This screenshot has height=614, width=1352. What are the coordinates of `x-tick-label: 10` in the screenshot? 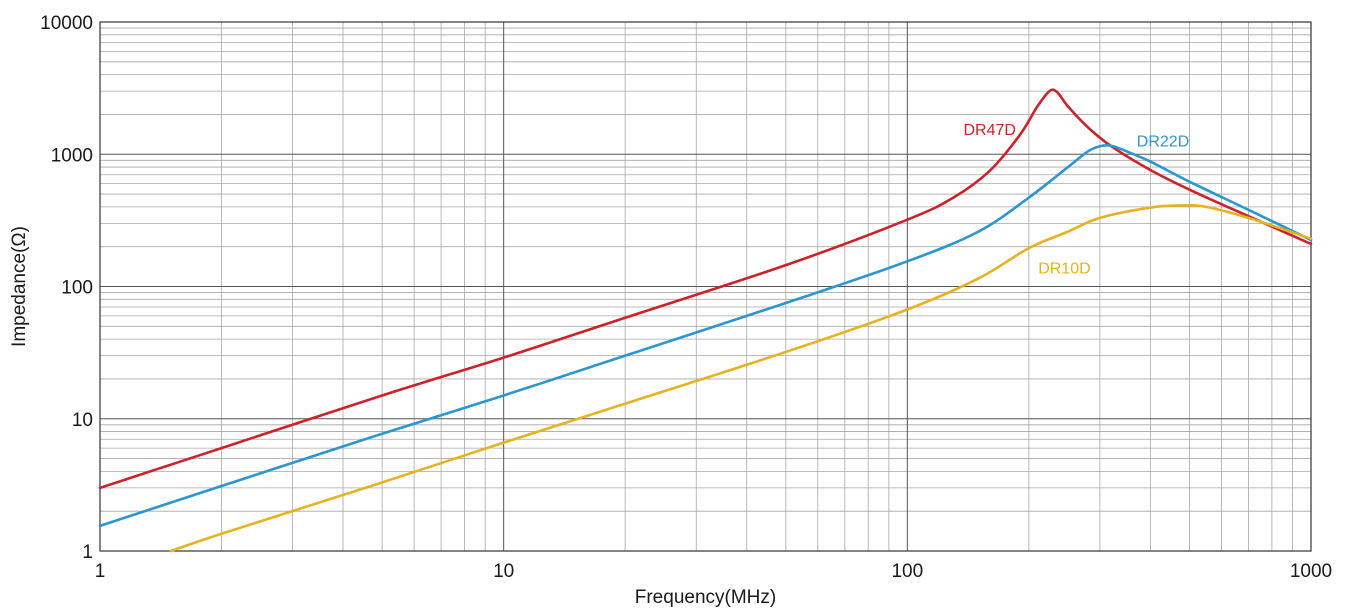 It's located at (503, 571).